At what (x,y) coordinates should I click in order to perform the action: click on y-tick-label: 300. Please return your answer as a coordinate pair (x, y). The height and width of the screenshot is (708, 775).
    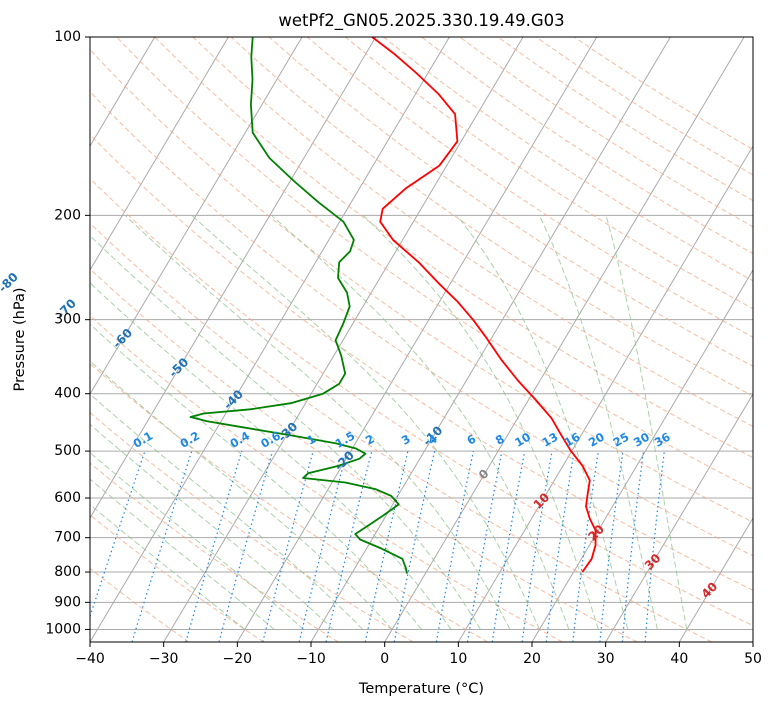
    Looking at the image, I should click on (67, 320).